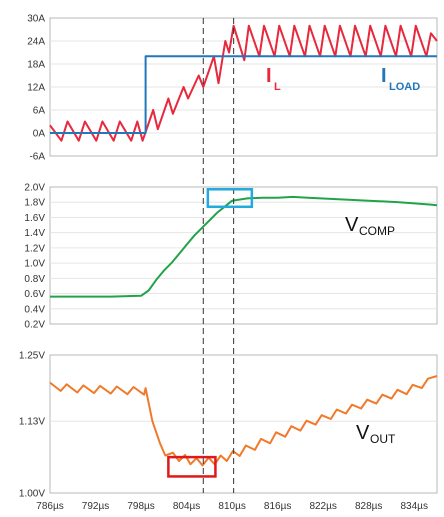 The width and height of the screenshot is (444, 517). I want to click on label-il-main: I, so click(269, 76).